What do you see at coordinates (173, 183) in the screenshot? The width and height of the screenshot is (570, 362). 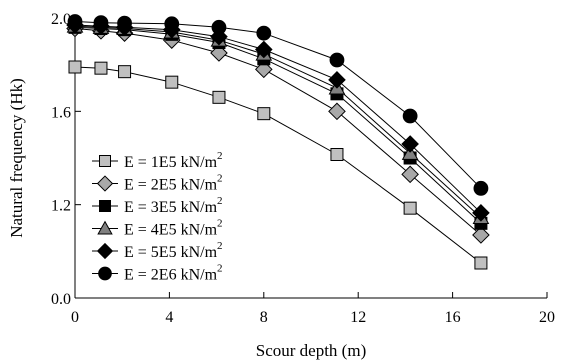 I see `legend-label: E = 2E5 kN/m2` at bounding box center [173, 183].